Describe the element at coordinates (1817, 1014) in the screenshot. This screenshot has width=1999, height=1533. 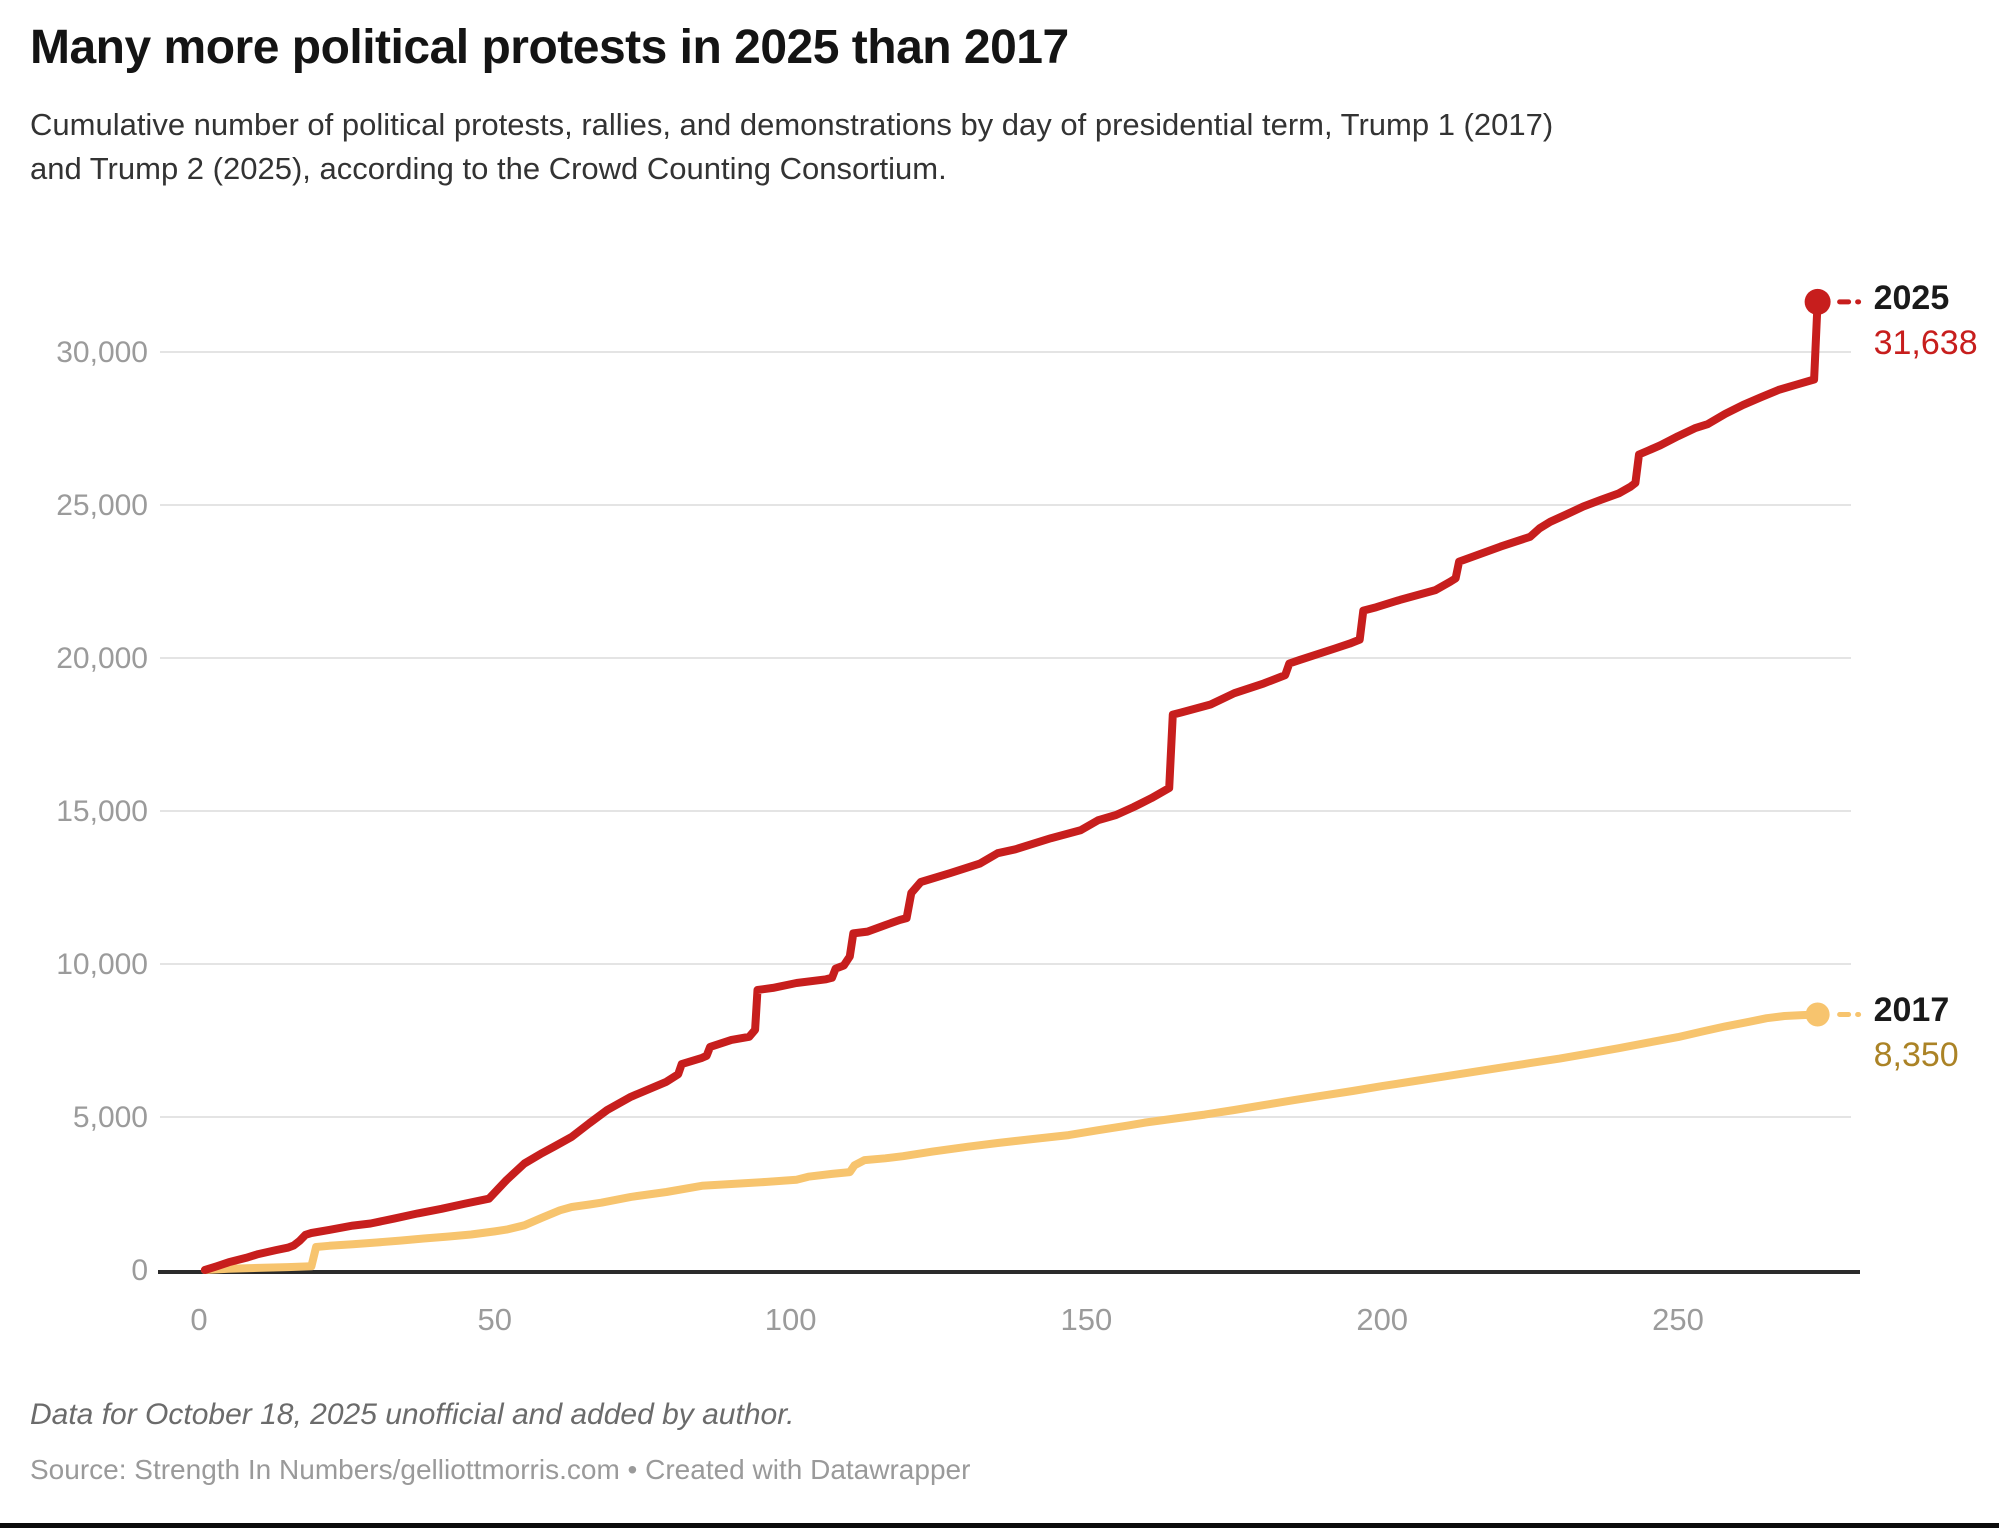
I see `series-endpoint-dot-2017` at that location.